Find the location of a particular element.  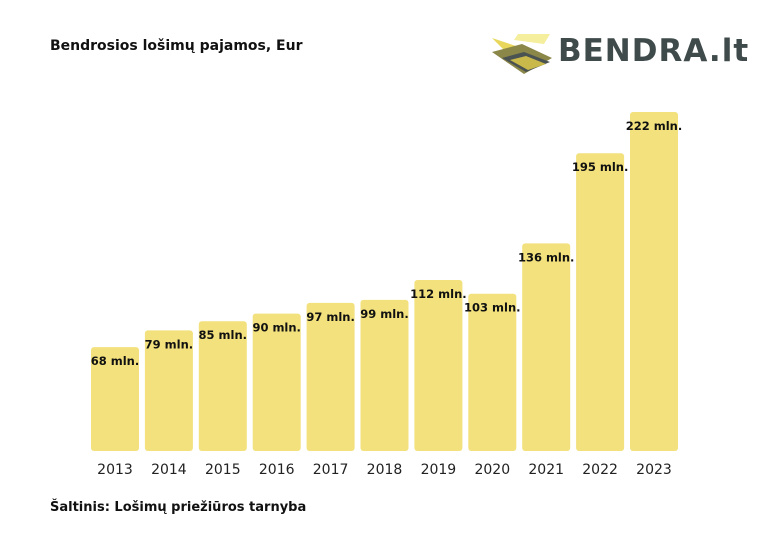

bar-2022 is located at coordinates (600, 302).